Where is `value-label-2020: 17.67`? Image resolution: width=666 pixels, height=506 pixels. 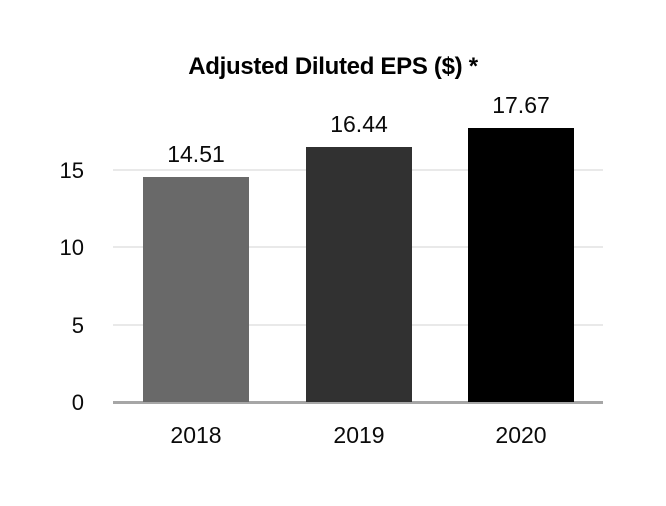
value-label-2020: 17.67 is located at coordinates (521, 105).